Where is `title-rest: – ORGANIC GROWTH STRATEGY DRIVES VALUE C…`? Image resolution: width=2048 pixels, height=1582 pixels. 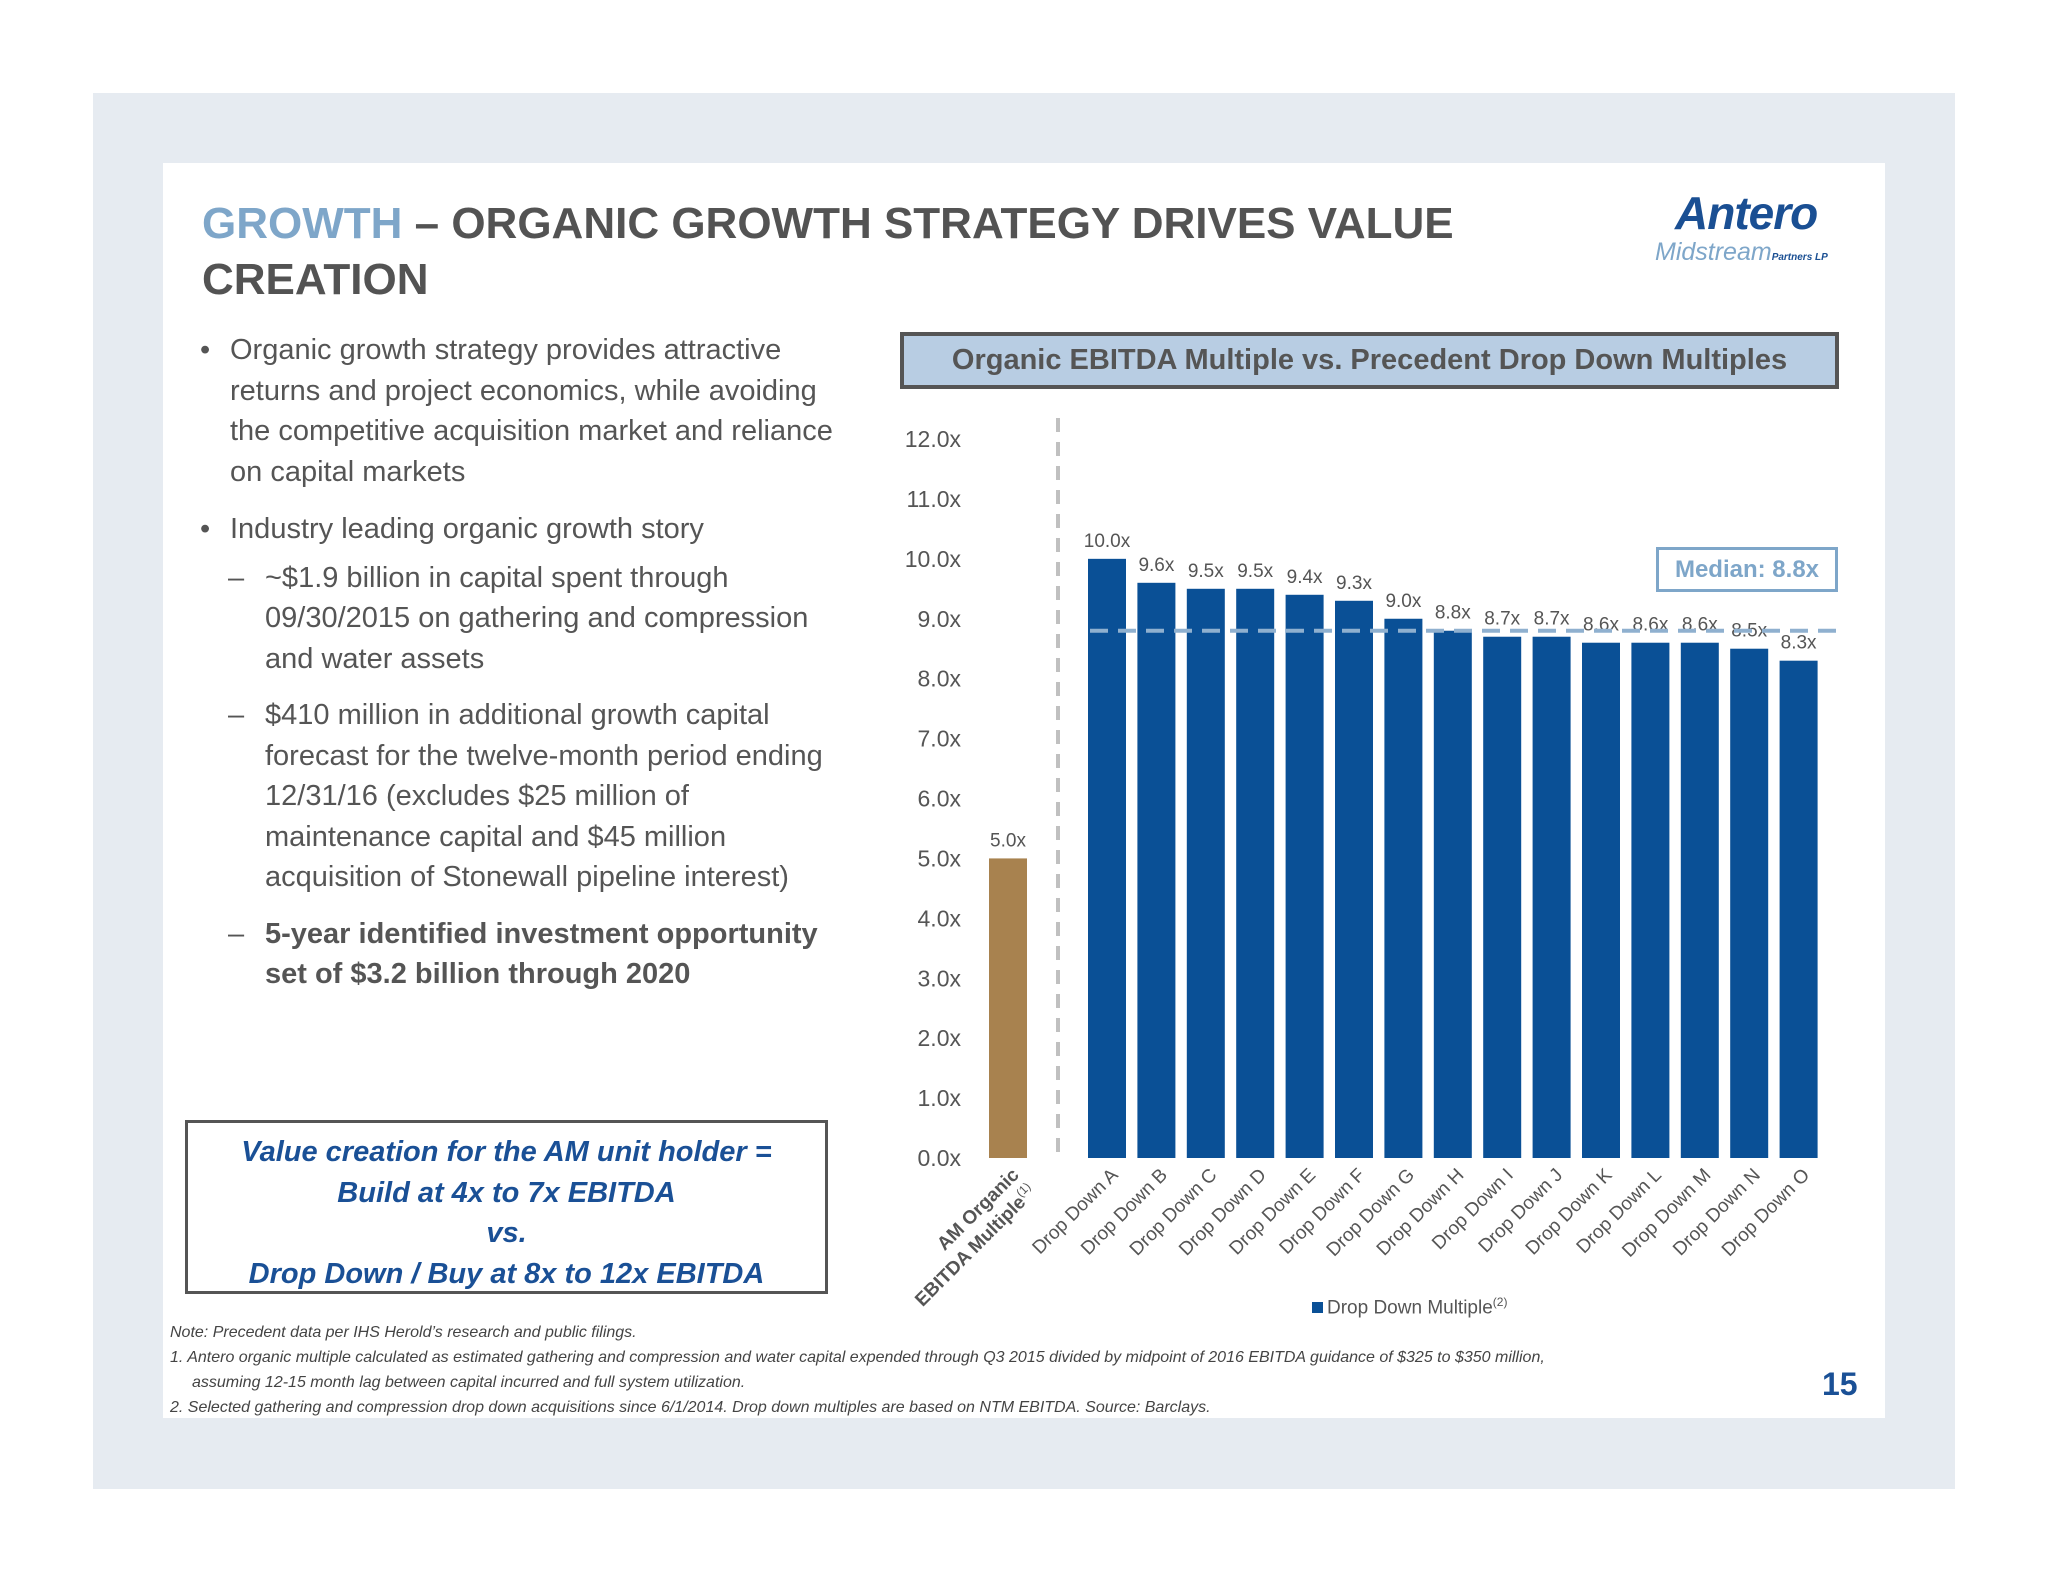
title-rest: – ORGANIC GROWTH STRATEGY DRIVES VALUE C… is located at coordinates (828, 251).